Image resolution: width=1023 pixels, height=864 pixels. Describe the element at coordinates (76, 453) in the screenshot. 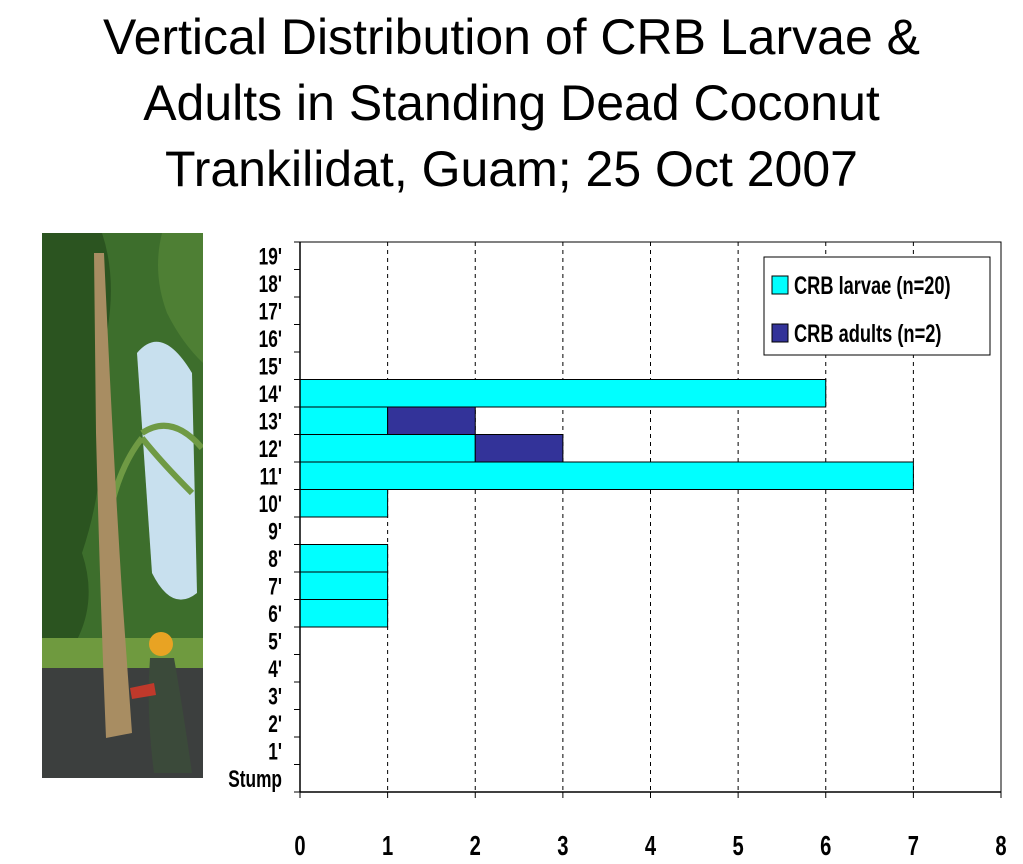

I see `photo-left-foliage` at that location.